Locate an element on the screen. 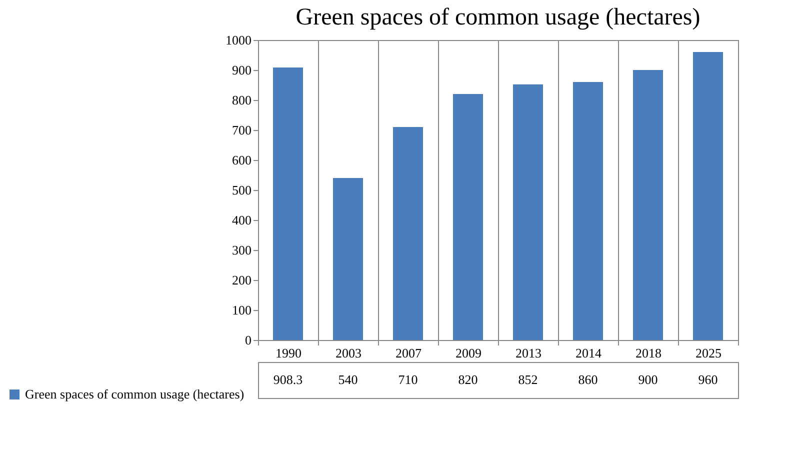 This screenshot has height=451, width=791. data-label: 860 is located at coordinates (588, 379).